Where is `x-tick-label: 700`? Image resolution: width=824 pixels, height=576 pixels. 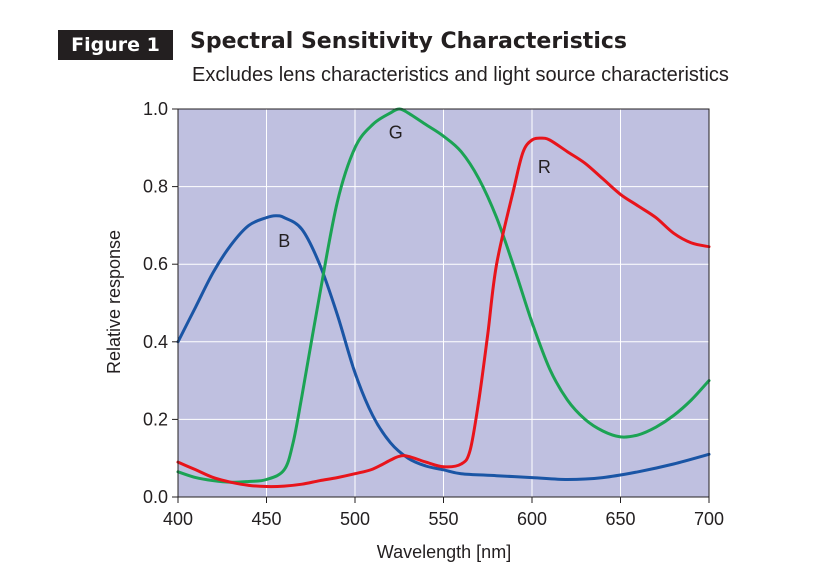 x-tick-label: 700 is located at coordinates (709, 519).